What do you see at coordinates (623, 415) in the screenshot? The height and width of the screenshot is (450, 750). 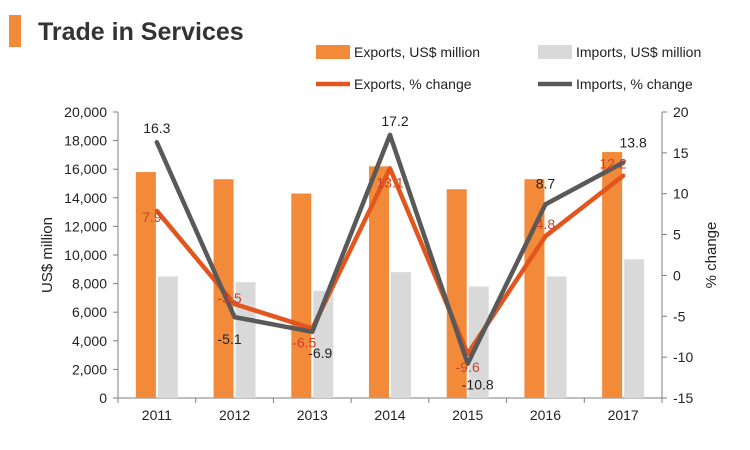 I see `x-tick-label: 2017` at bounding box center [623, 415].